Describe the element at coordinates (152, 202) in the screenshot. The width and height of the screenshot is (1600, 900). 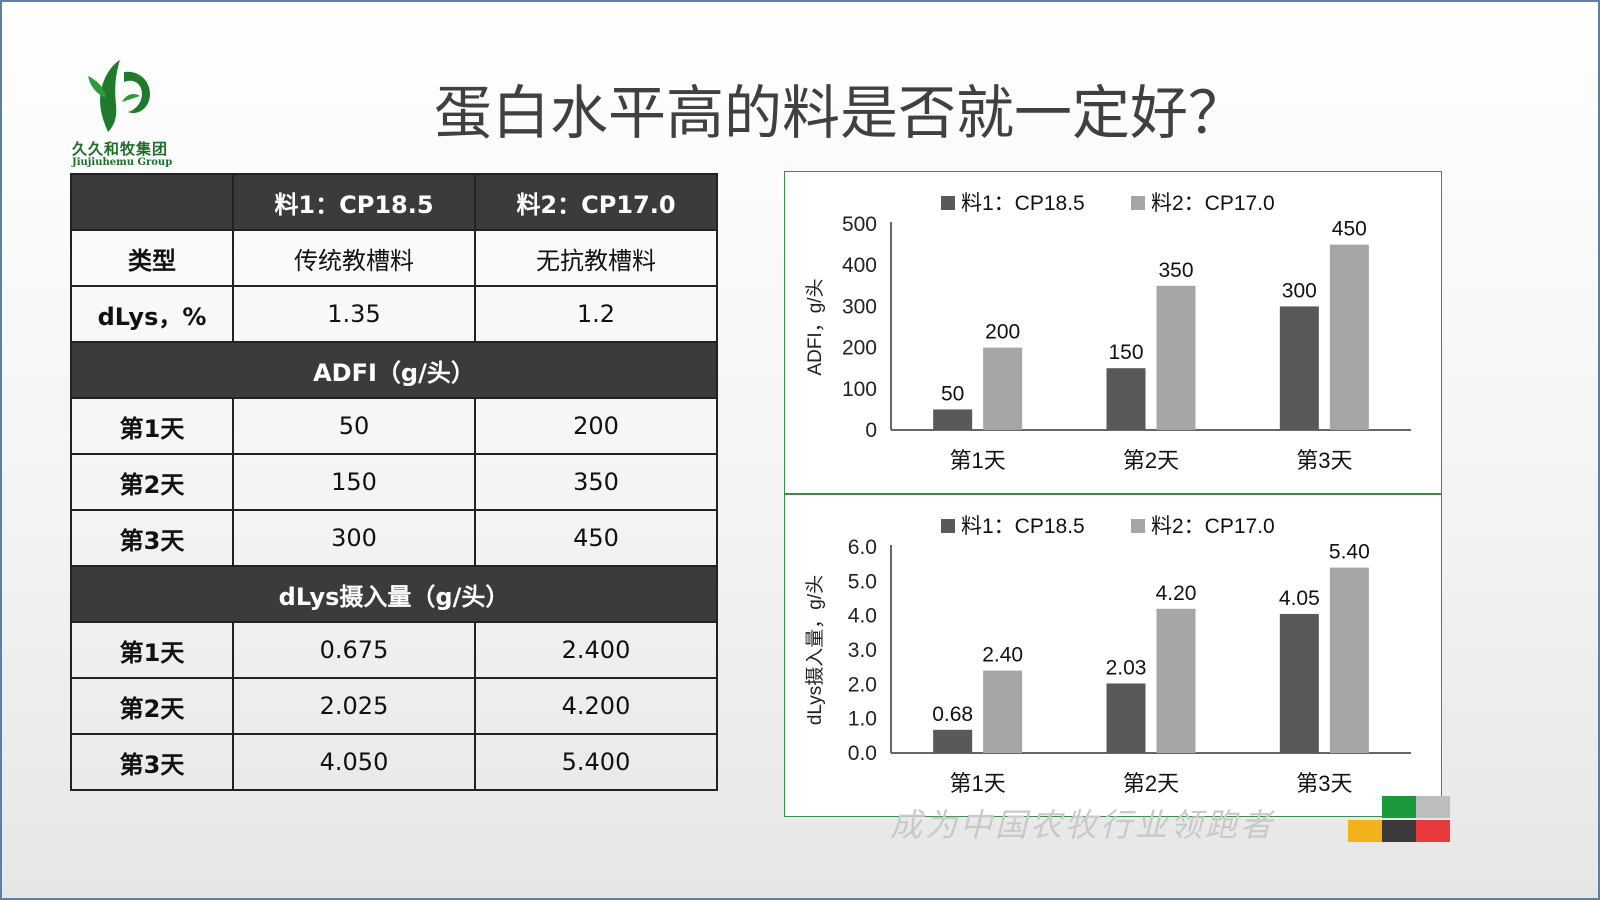
I see `table-header-cell` at that location.